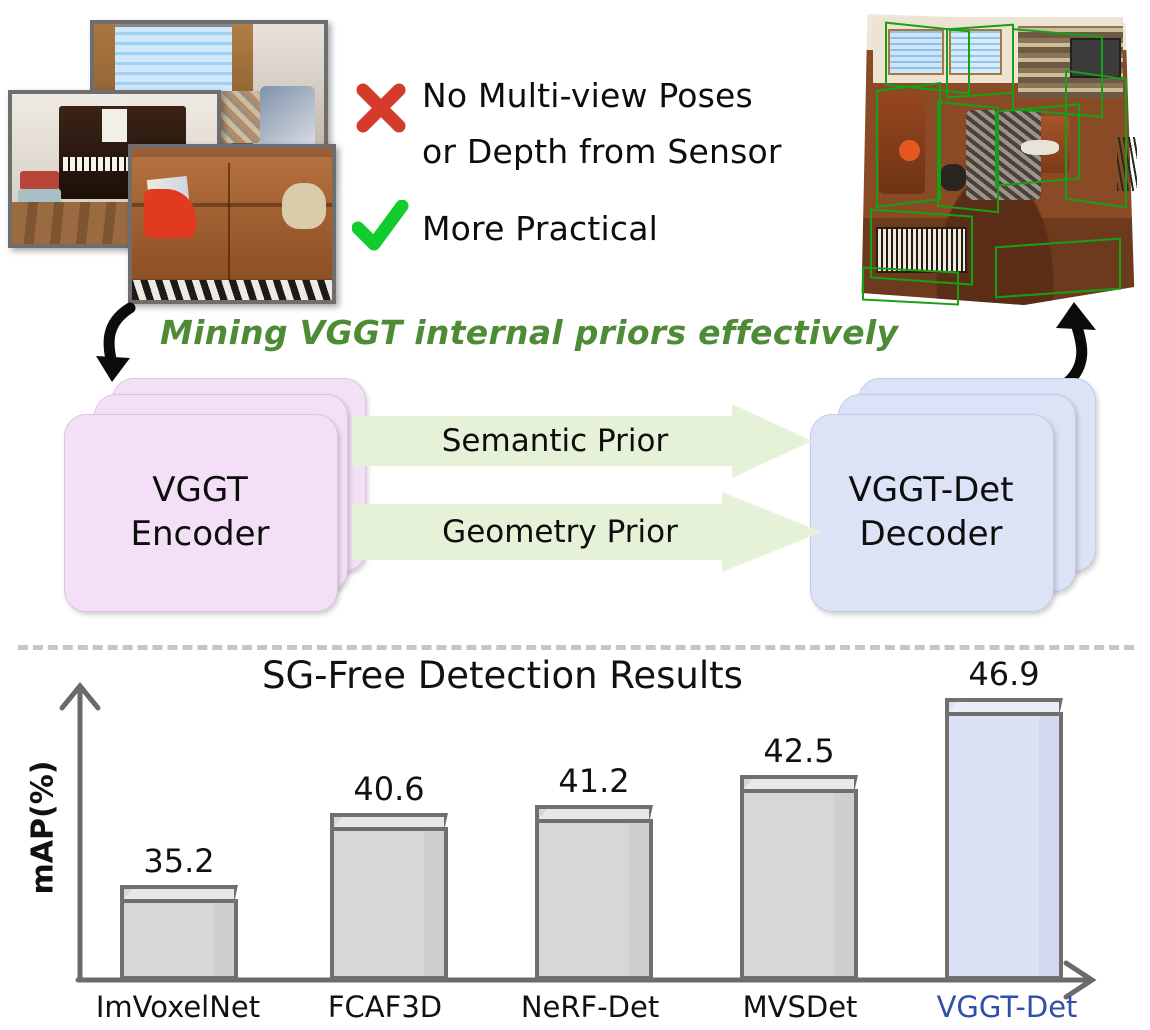 The height and width of the screenshot is (1030, 1150). Describe the element at coordinates (540, 228) in the screenshot. I see `claim-line-3: More Practical` at that location.